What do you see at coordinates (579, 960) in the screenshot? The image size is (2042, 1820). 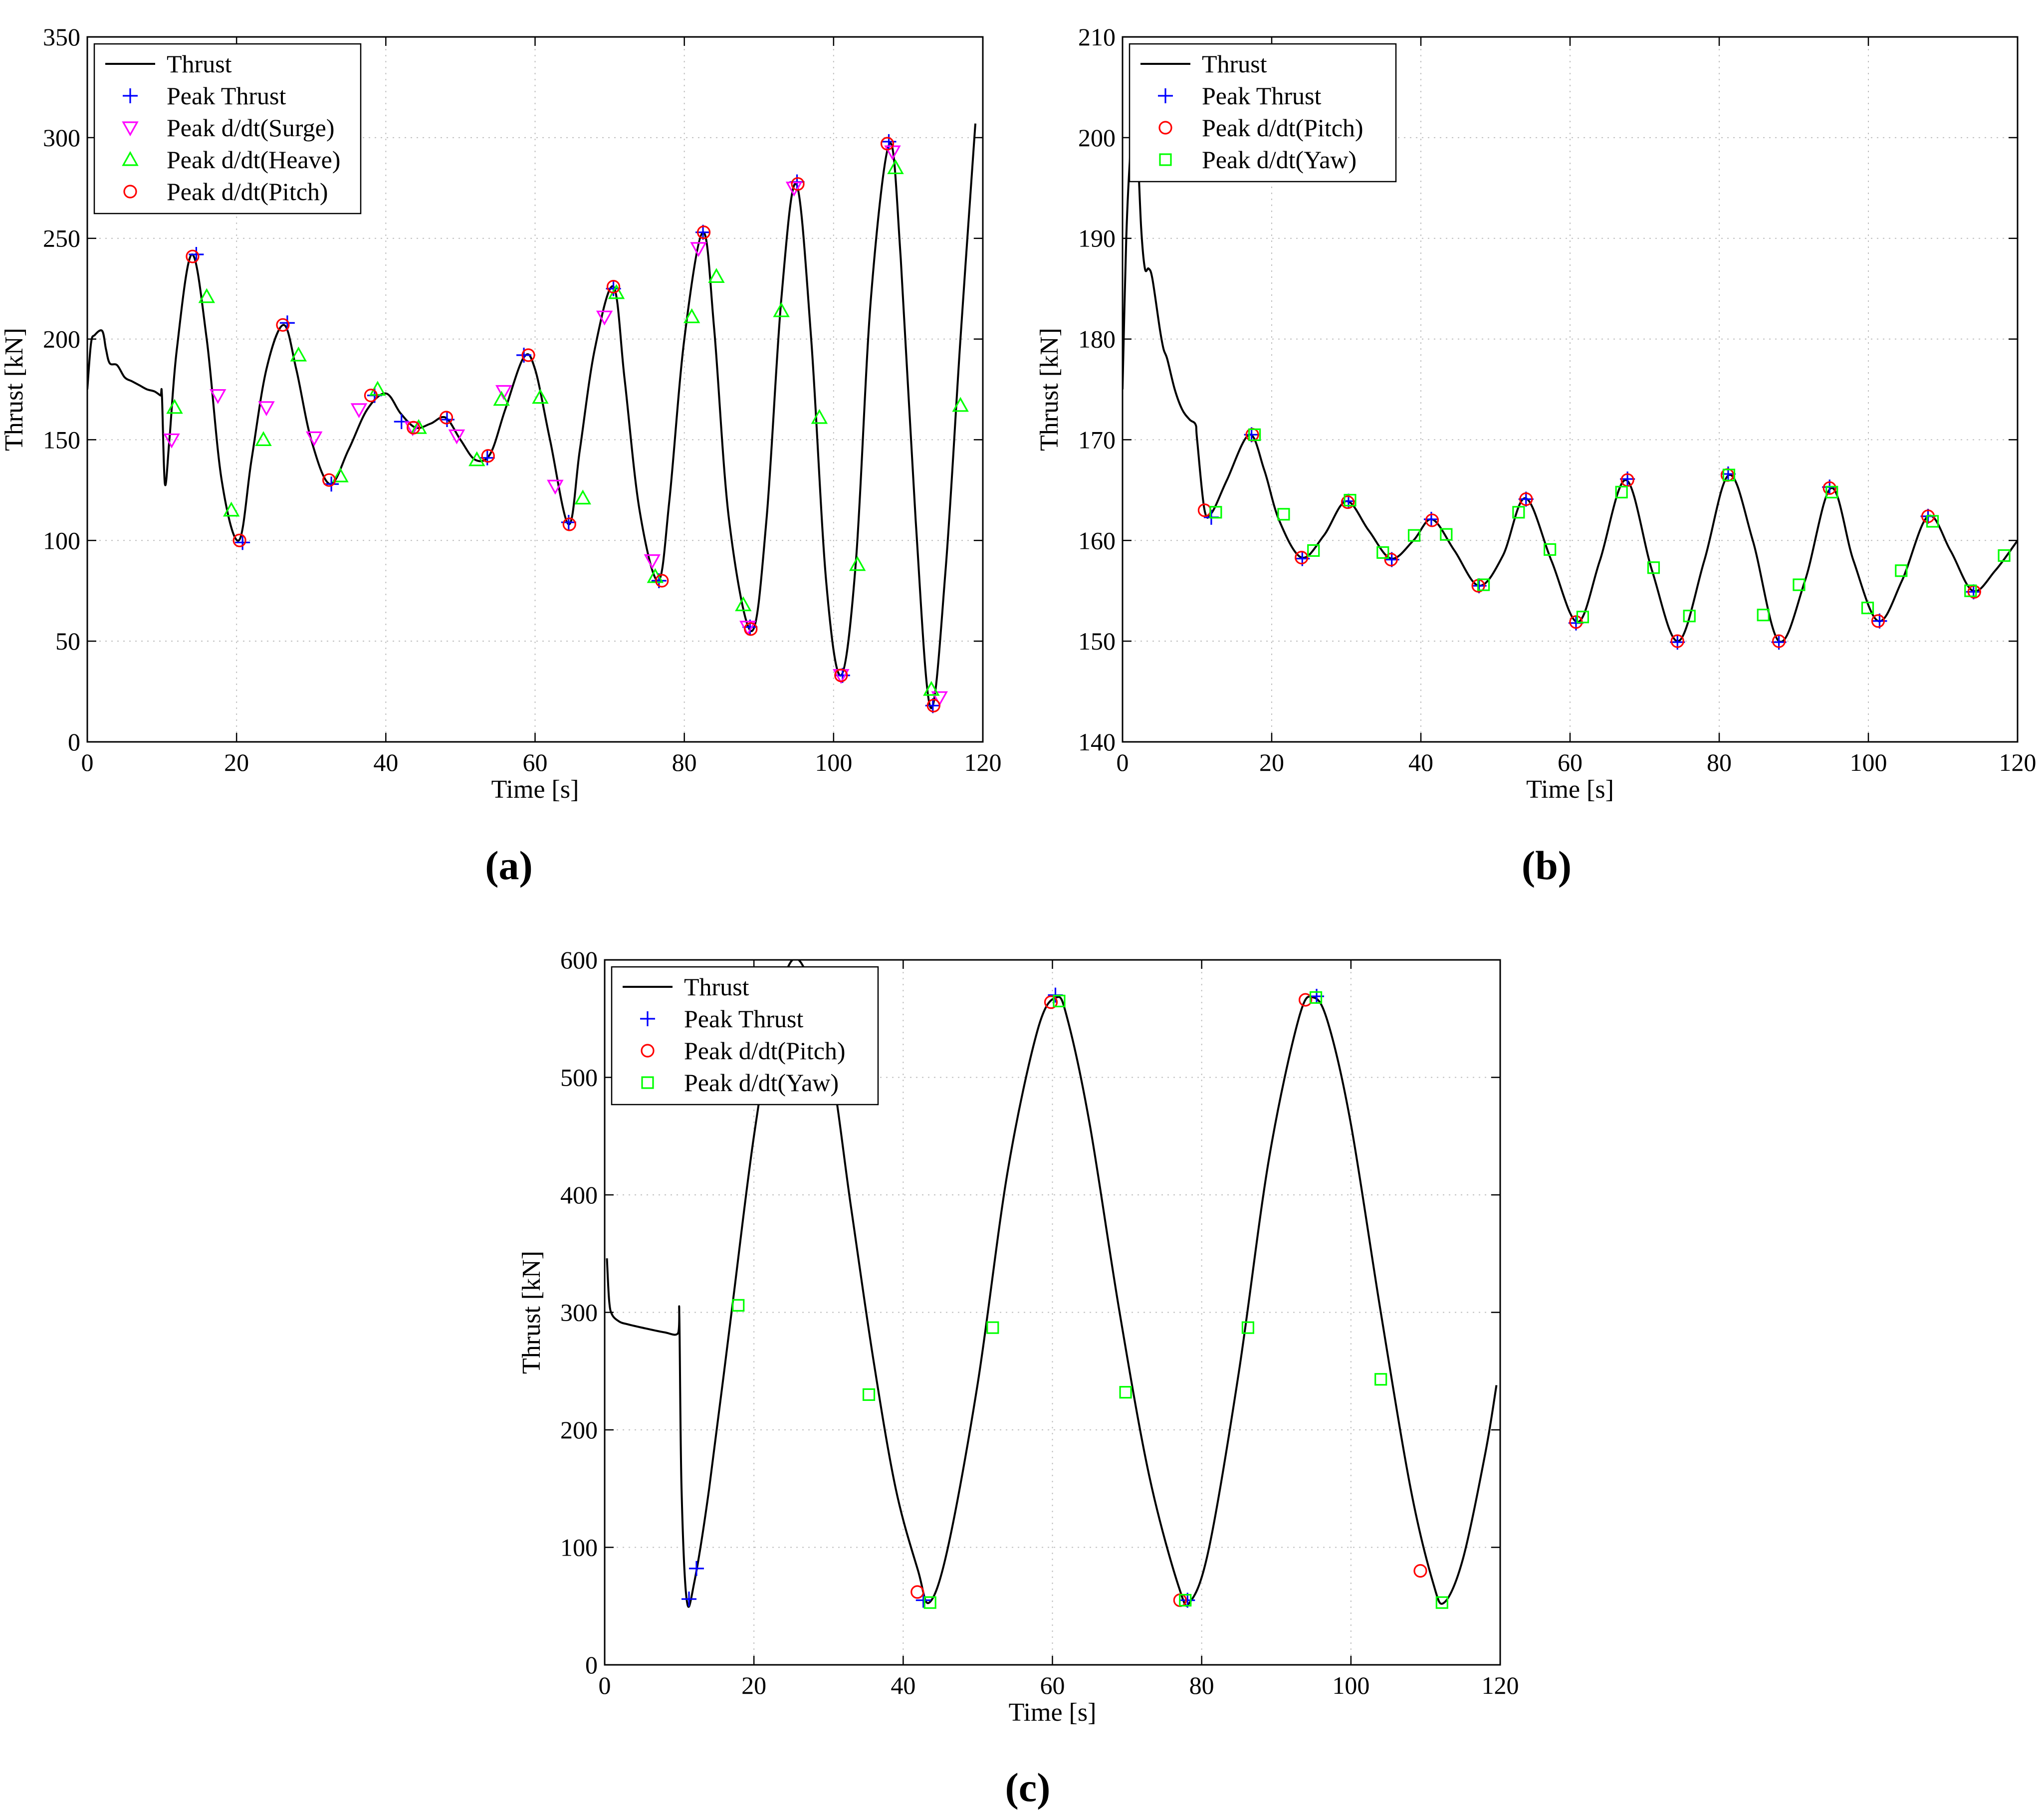 I see `y-tick-label: 600` at bounding box center [579, 960].